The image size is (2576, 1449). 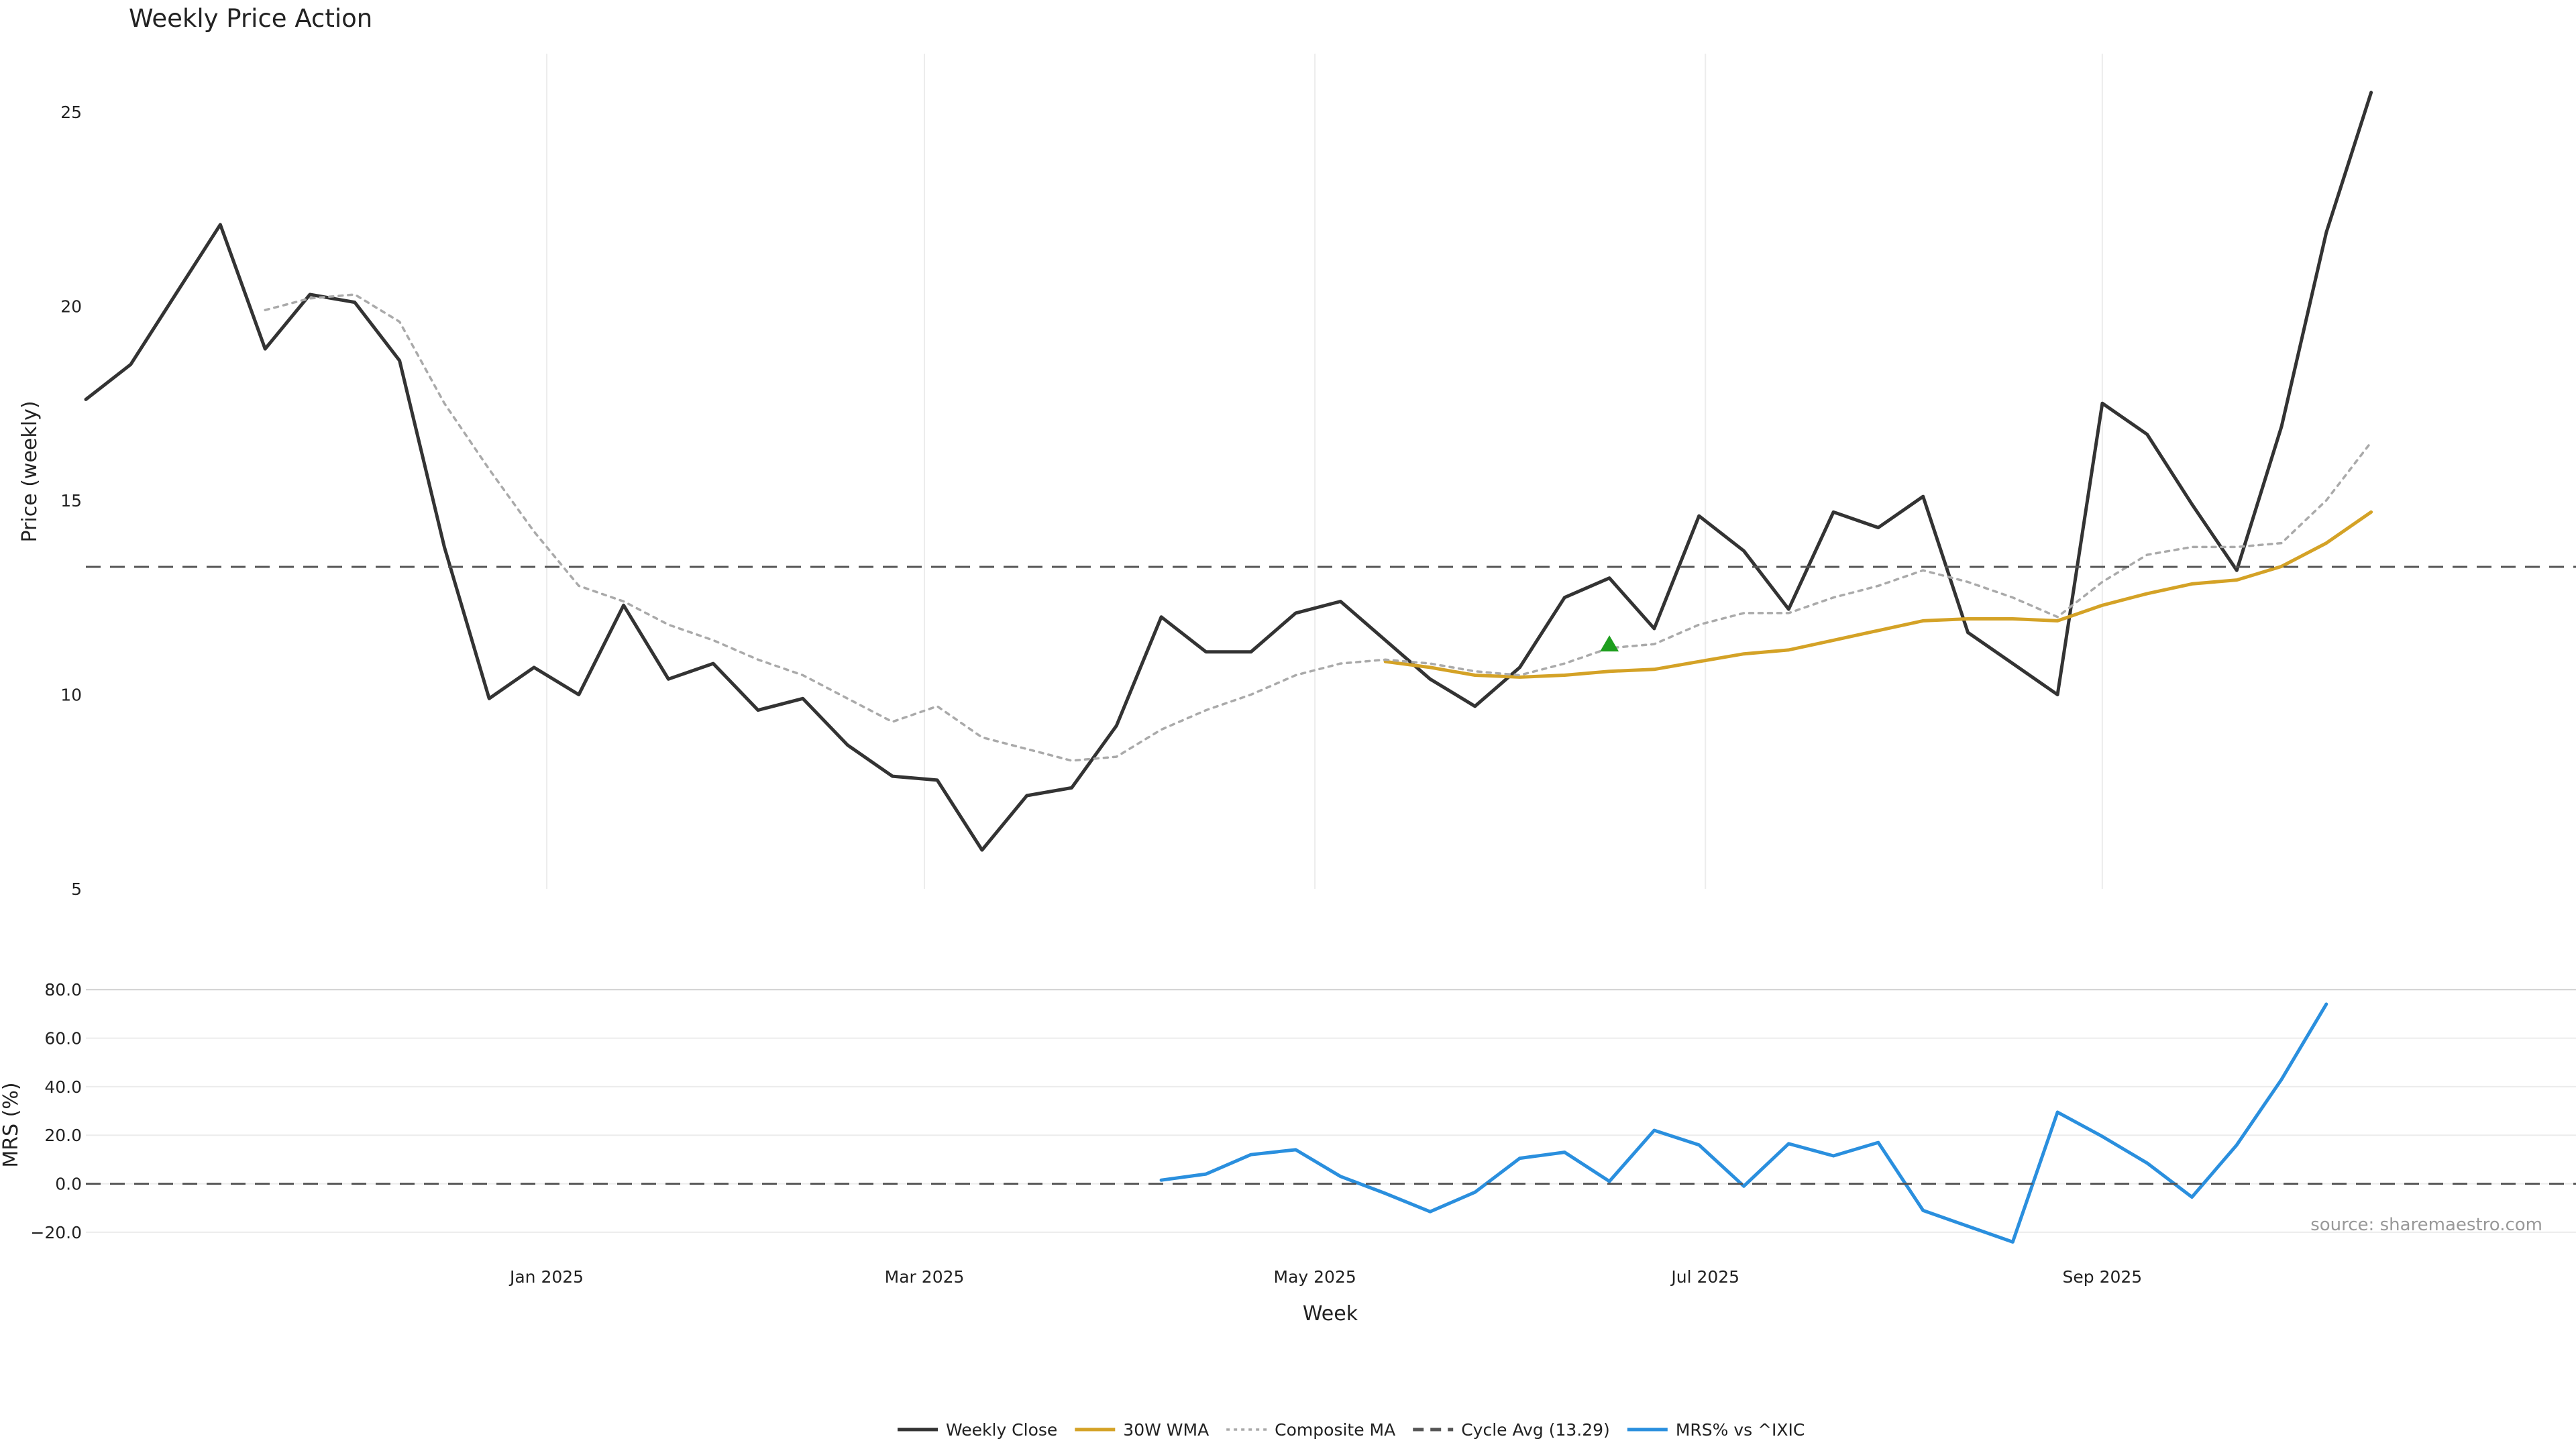 What do you see at coordinates (925, 1277) in the screenshot?
I see `x-tick-label: Mar 2025` at bounding box center [925, 1277].